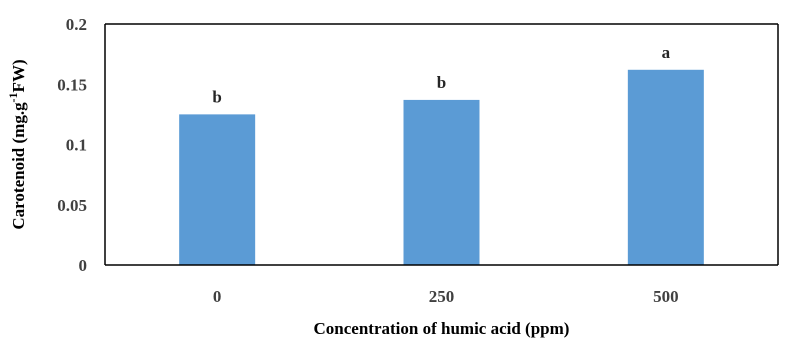 The width and height of the screenshot is (793, 348). What do you see at coordinates (441, 82) in the screenshot?
I see `data-label-250: b` at bounding box center [441, 82].